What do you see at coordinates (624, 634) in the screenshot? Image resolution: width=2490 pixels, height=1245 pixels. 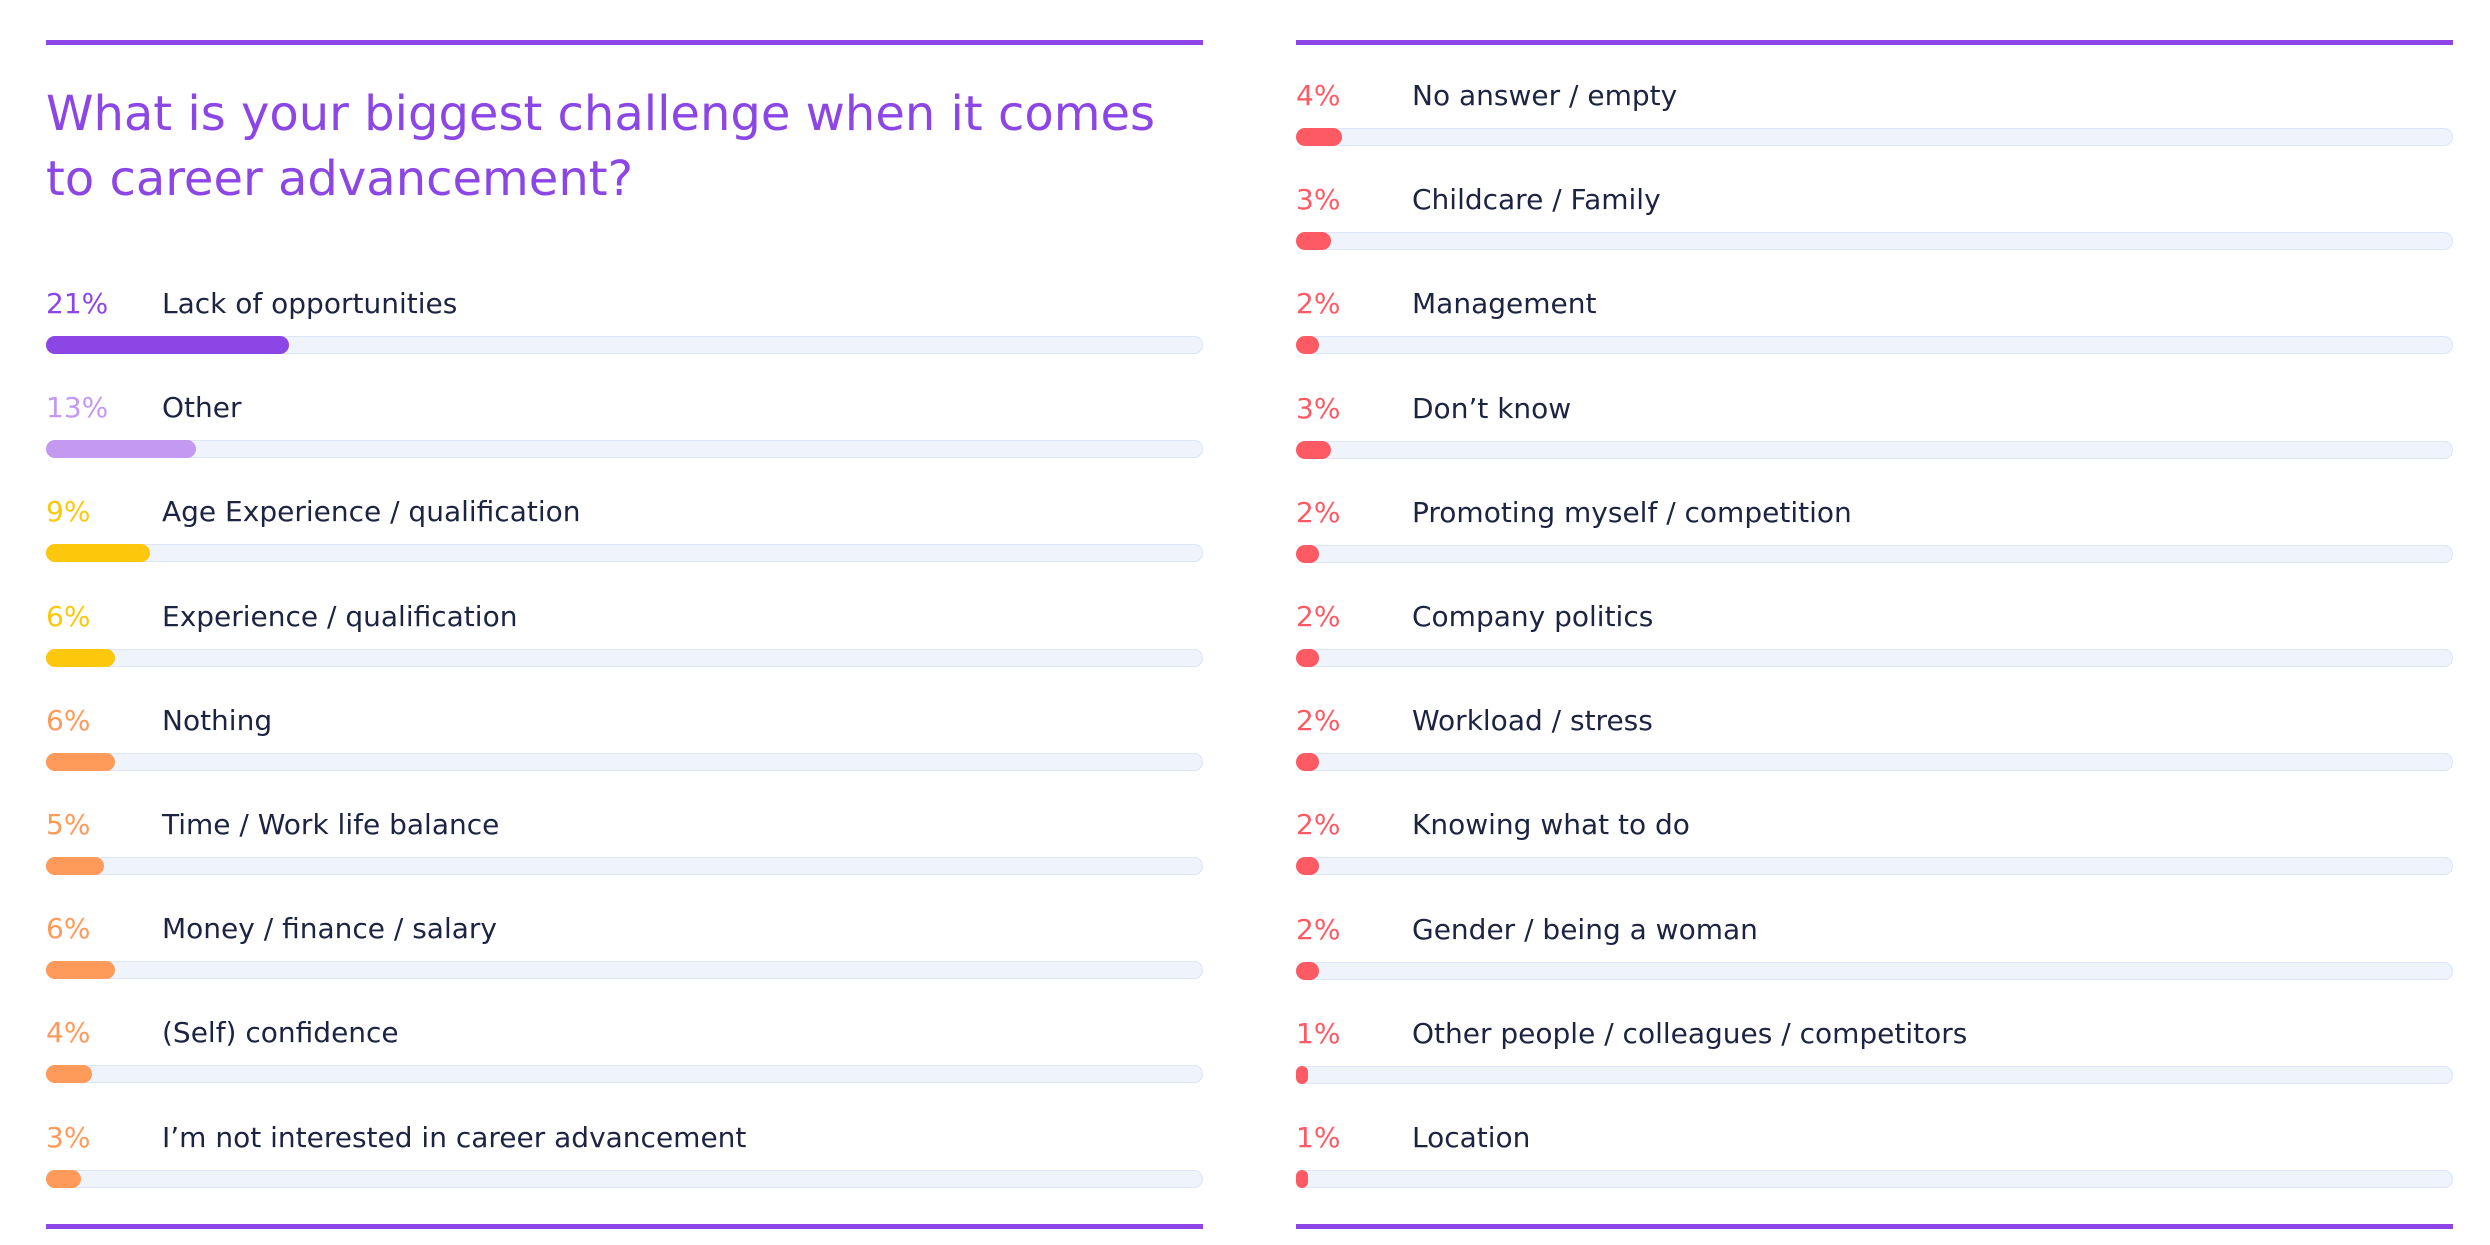 I see `bar-row: 6% Experience / qualification` at bounding box center [624, 634].